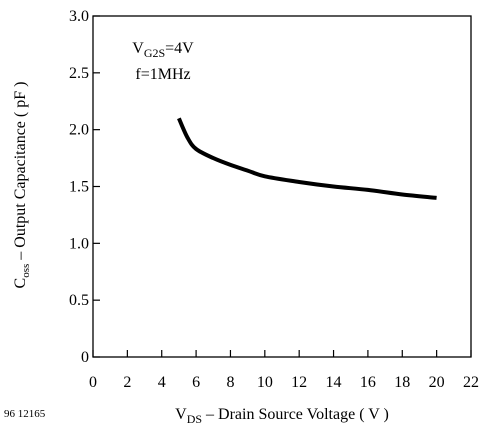  What do you see at coordinates (79, 300) in the screenshot?
I see `y-tick-label: 0.5` at bounding box center [79, 300].